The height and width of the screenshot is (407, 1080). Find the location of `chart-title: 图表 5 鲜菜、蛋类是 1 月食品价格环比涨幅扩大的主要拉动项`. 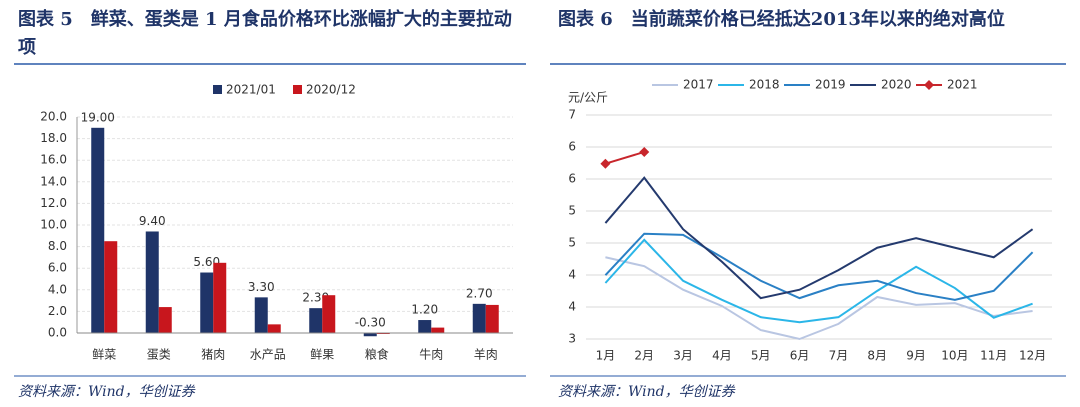

chart-title: 图表 5 鲜菜、蛋类是 1 月食品价格环比涨幅扩大的主要拉动项 is located at coordinates (265, 33).